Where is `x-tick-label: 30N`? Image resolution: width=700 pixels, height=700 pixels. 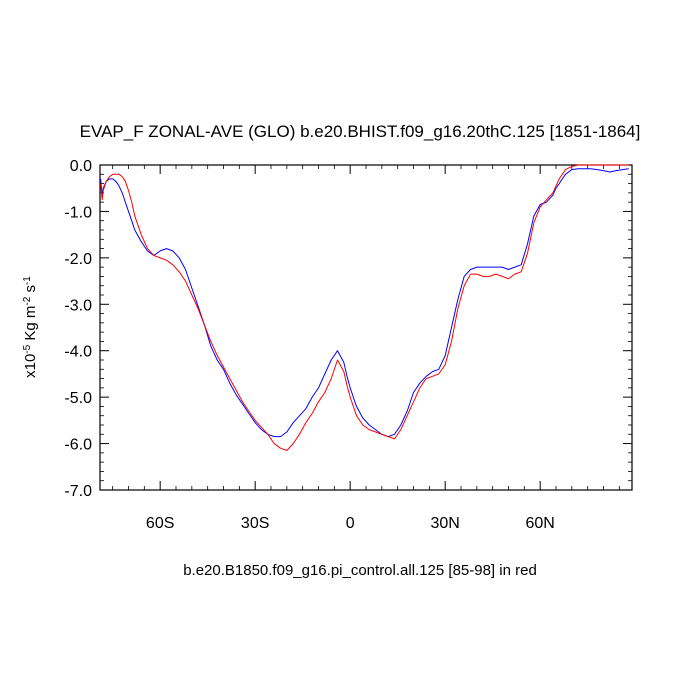 x-tick-label: 30N is located at coordinates (444, 523).